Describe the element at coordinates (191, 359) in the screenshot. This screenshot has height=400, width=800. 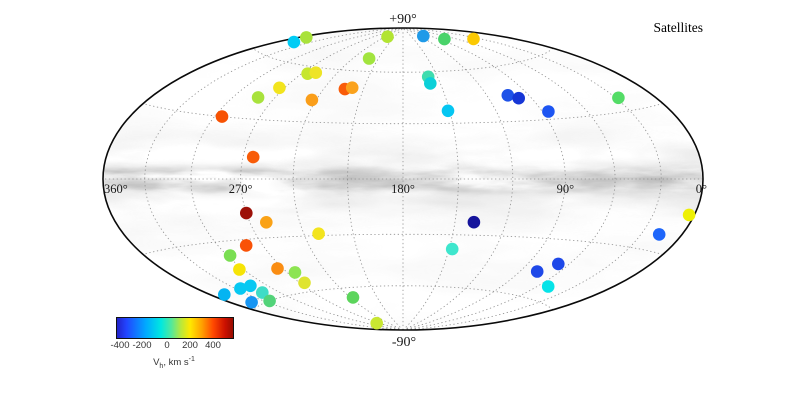
I see `units-exponent: -1` at that location.